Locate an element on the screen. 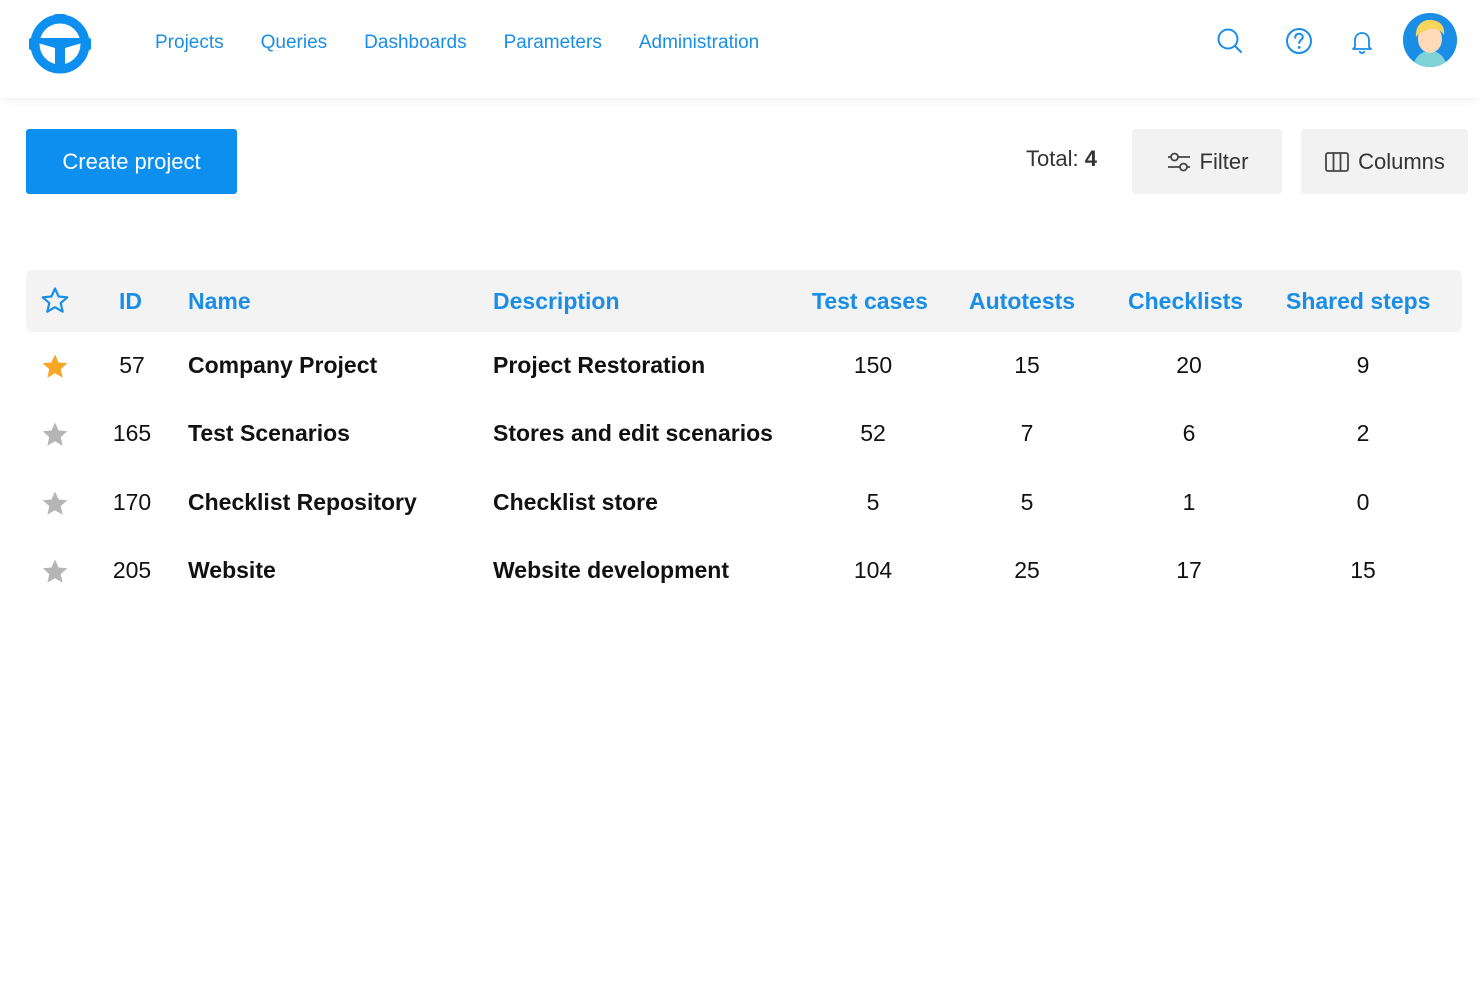  columns-label: Columns is located at coordinates (1401, 161).